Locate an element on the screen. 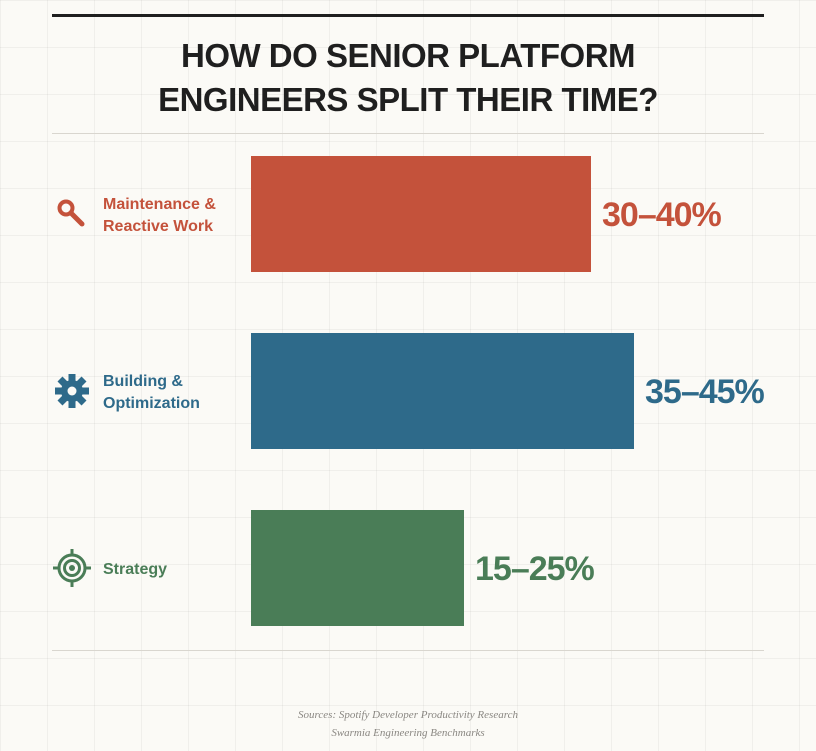 The height and width of the screenshot is (751, 816). category-label: Building & is located at coordinates (143, 381).